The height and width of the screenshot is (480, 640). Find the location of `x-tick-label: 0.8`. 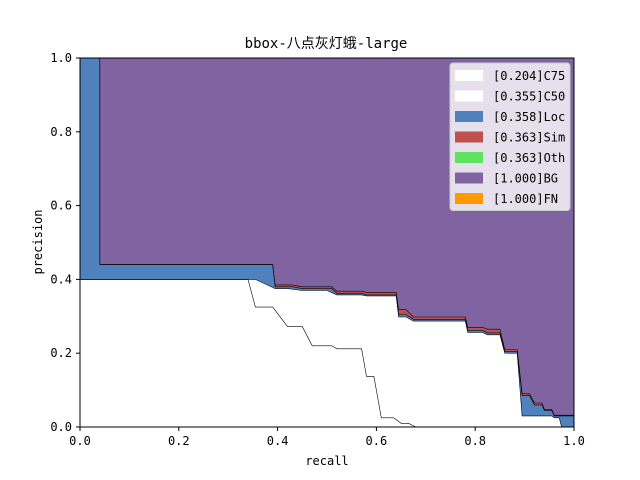

x-tick-label: 0.8 is located at coordinates (475, 441).